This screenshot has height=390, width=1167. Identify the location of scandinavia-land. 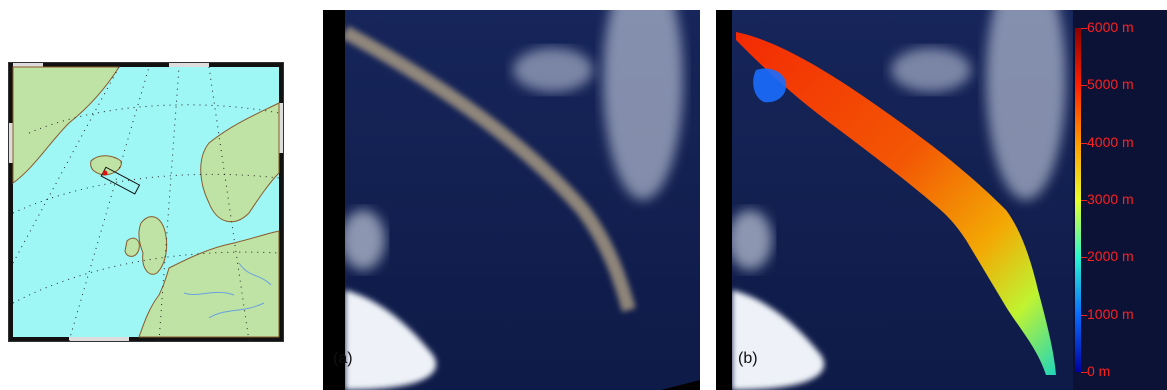
(240, 162).